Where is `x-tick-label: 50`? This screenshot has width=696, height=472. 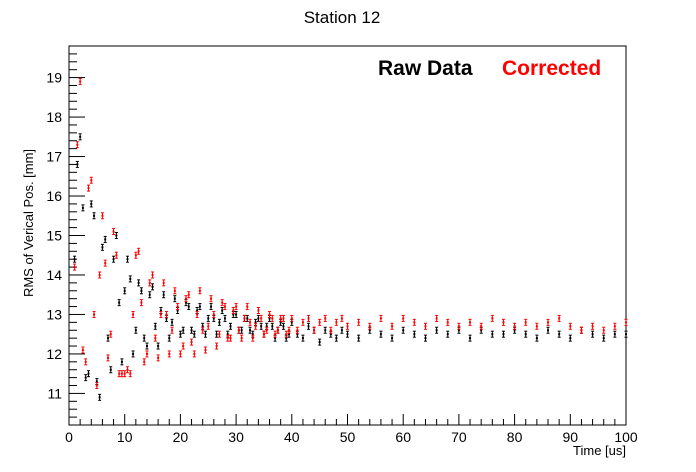
x-tick-label: 50 is located at coordinates (348, 437).